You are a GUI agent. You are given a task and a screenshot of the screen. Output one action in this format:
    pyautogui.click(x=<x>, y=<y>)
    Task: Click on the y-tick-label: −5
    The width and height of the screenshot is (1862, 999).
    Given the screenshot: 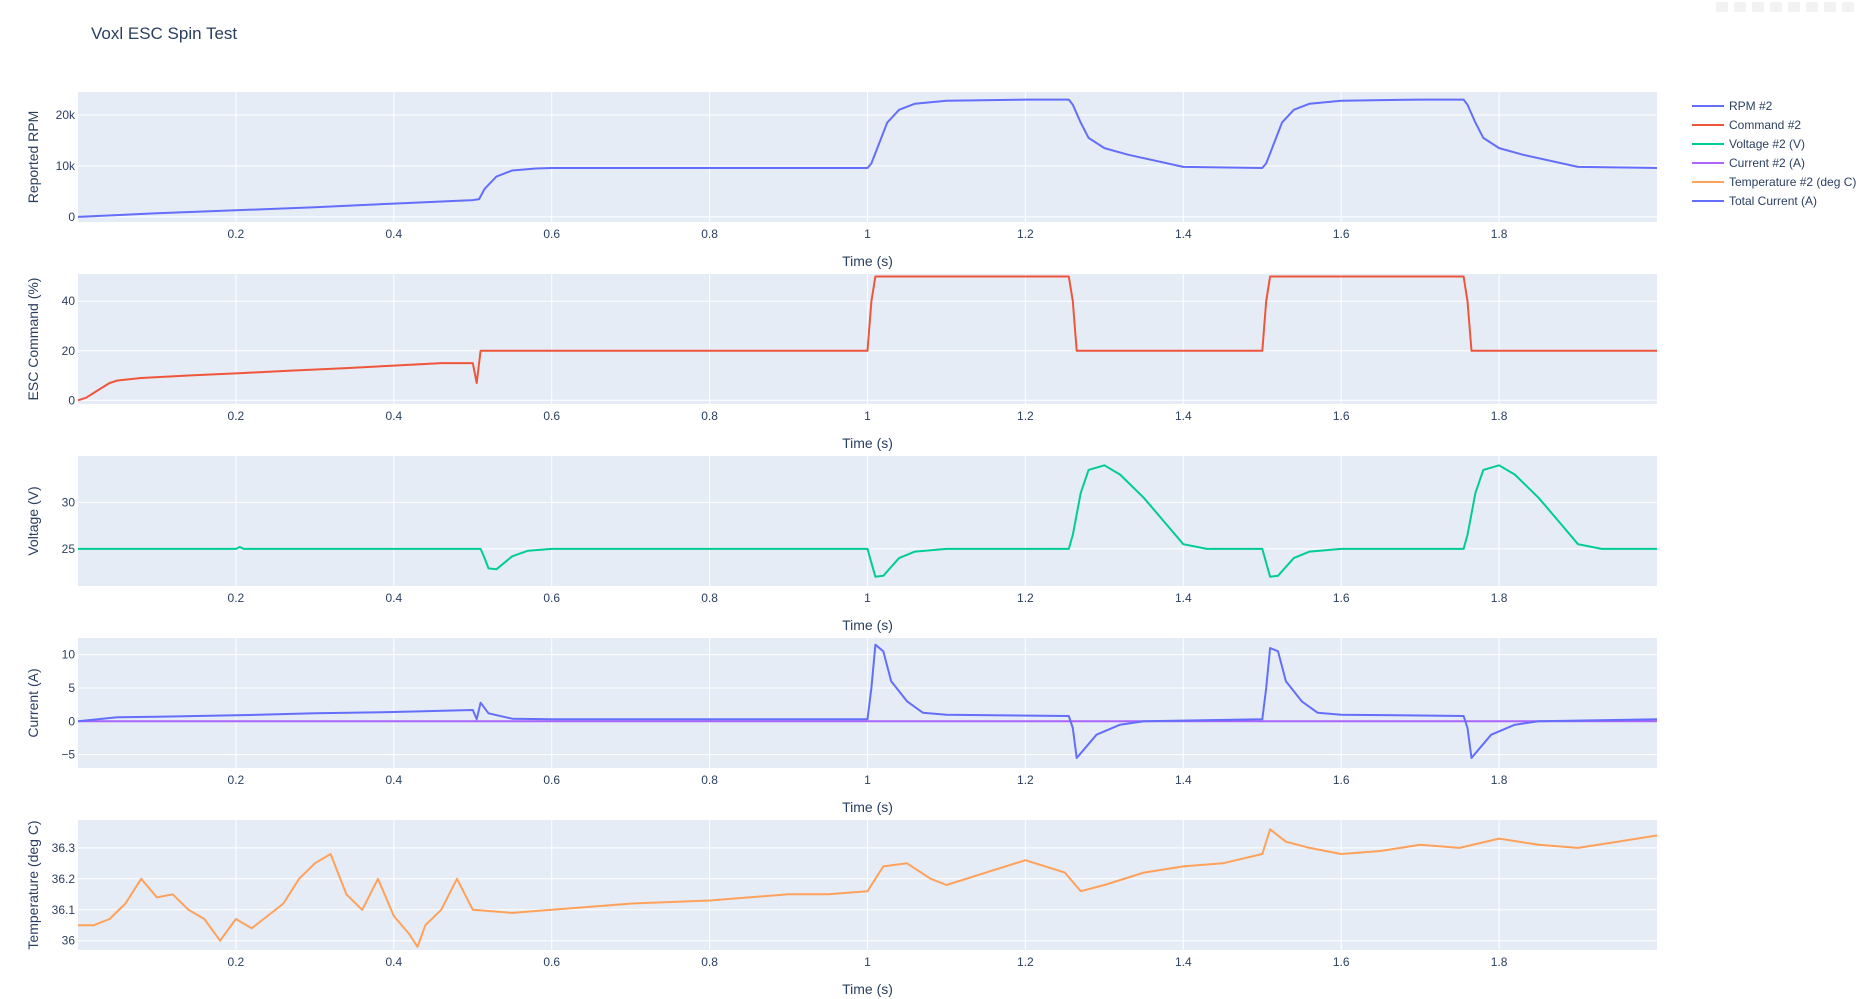 What is the action you would take?
    pyautogui.click(x=68, y=755)
    